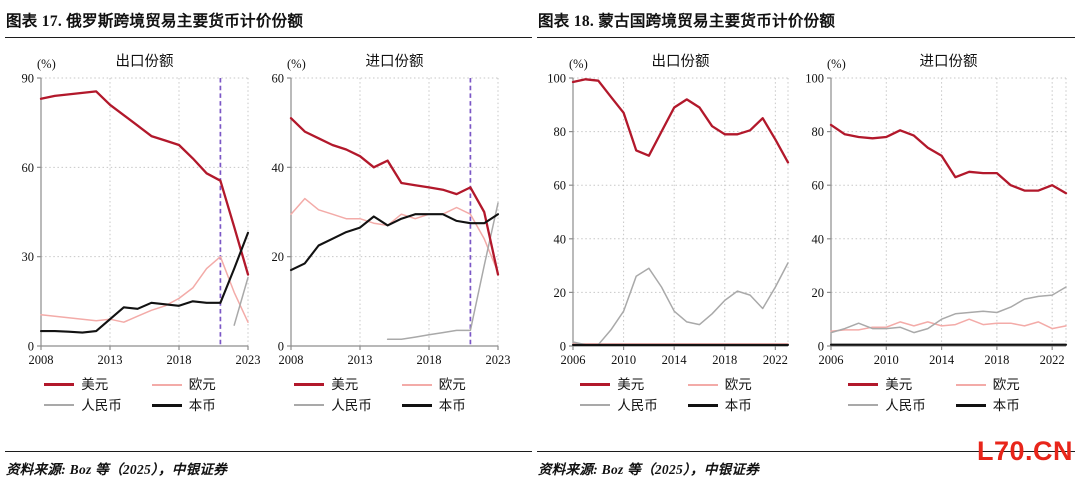 The height and width of the screenshot is (487, 1080). I want to click on chart-mongolia-export: 0 20 40 60 80 100 2006 2010 2014 2018 2022 (%) 出口份额, so click(668, 210).